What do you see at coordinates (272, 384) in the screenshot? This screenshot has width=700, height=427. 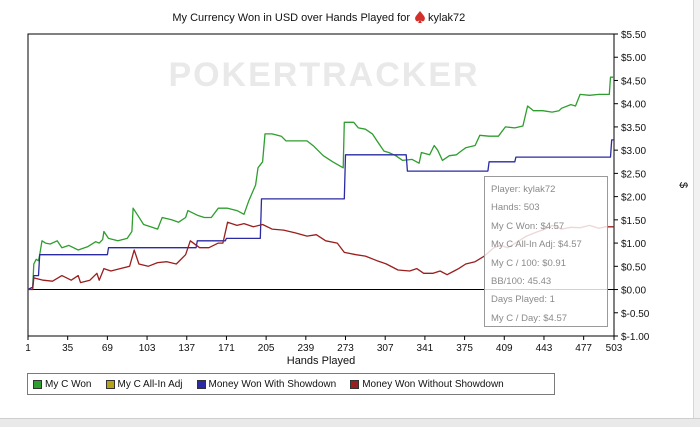 I see `legend-label: Money Won With Showdown` at bounding box center [272, 384].